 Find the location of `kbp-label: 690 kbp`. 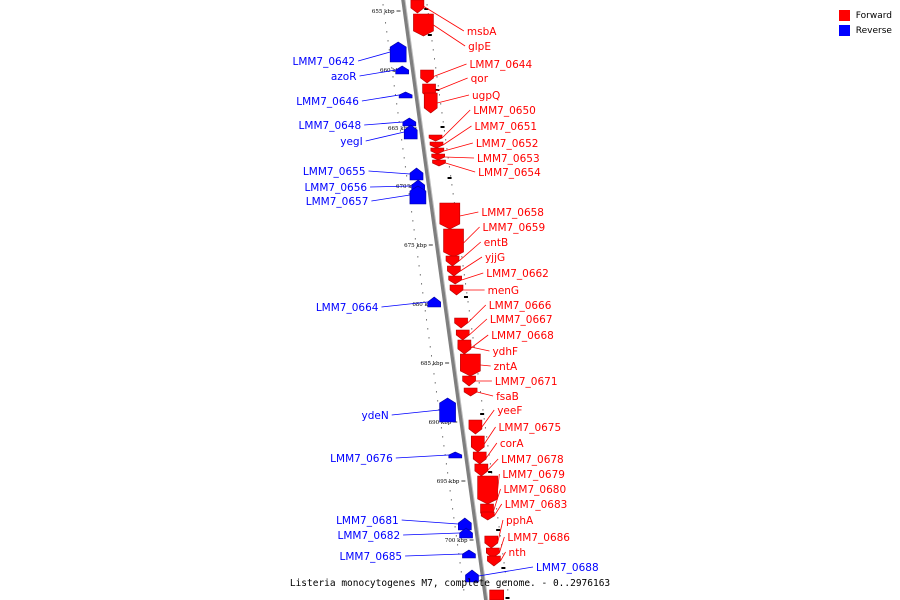

kbp-label: 690 kbp is located at coordinates (440, 423).